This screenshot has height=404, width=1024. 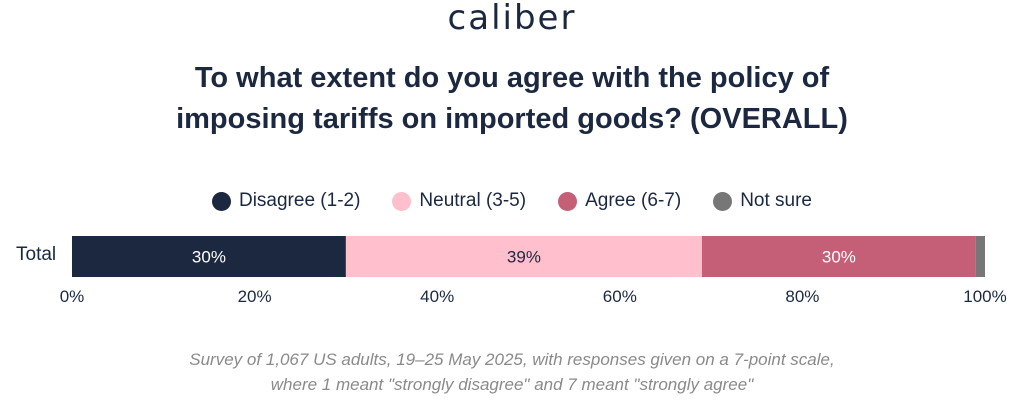 I want to click on legend-item-neutral: Neutral (3-5), so click(x=459, y=201).